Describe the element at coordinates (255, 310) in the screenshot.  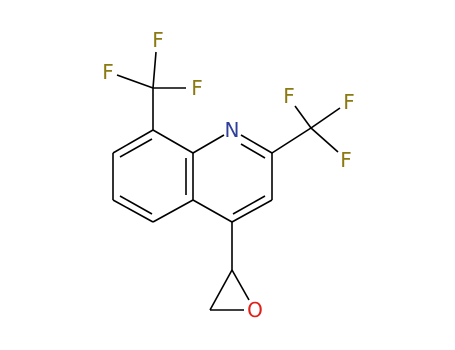
I see `atom-label: O` at that location.